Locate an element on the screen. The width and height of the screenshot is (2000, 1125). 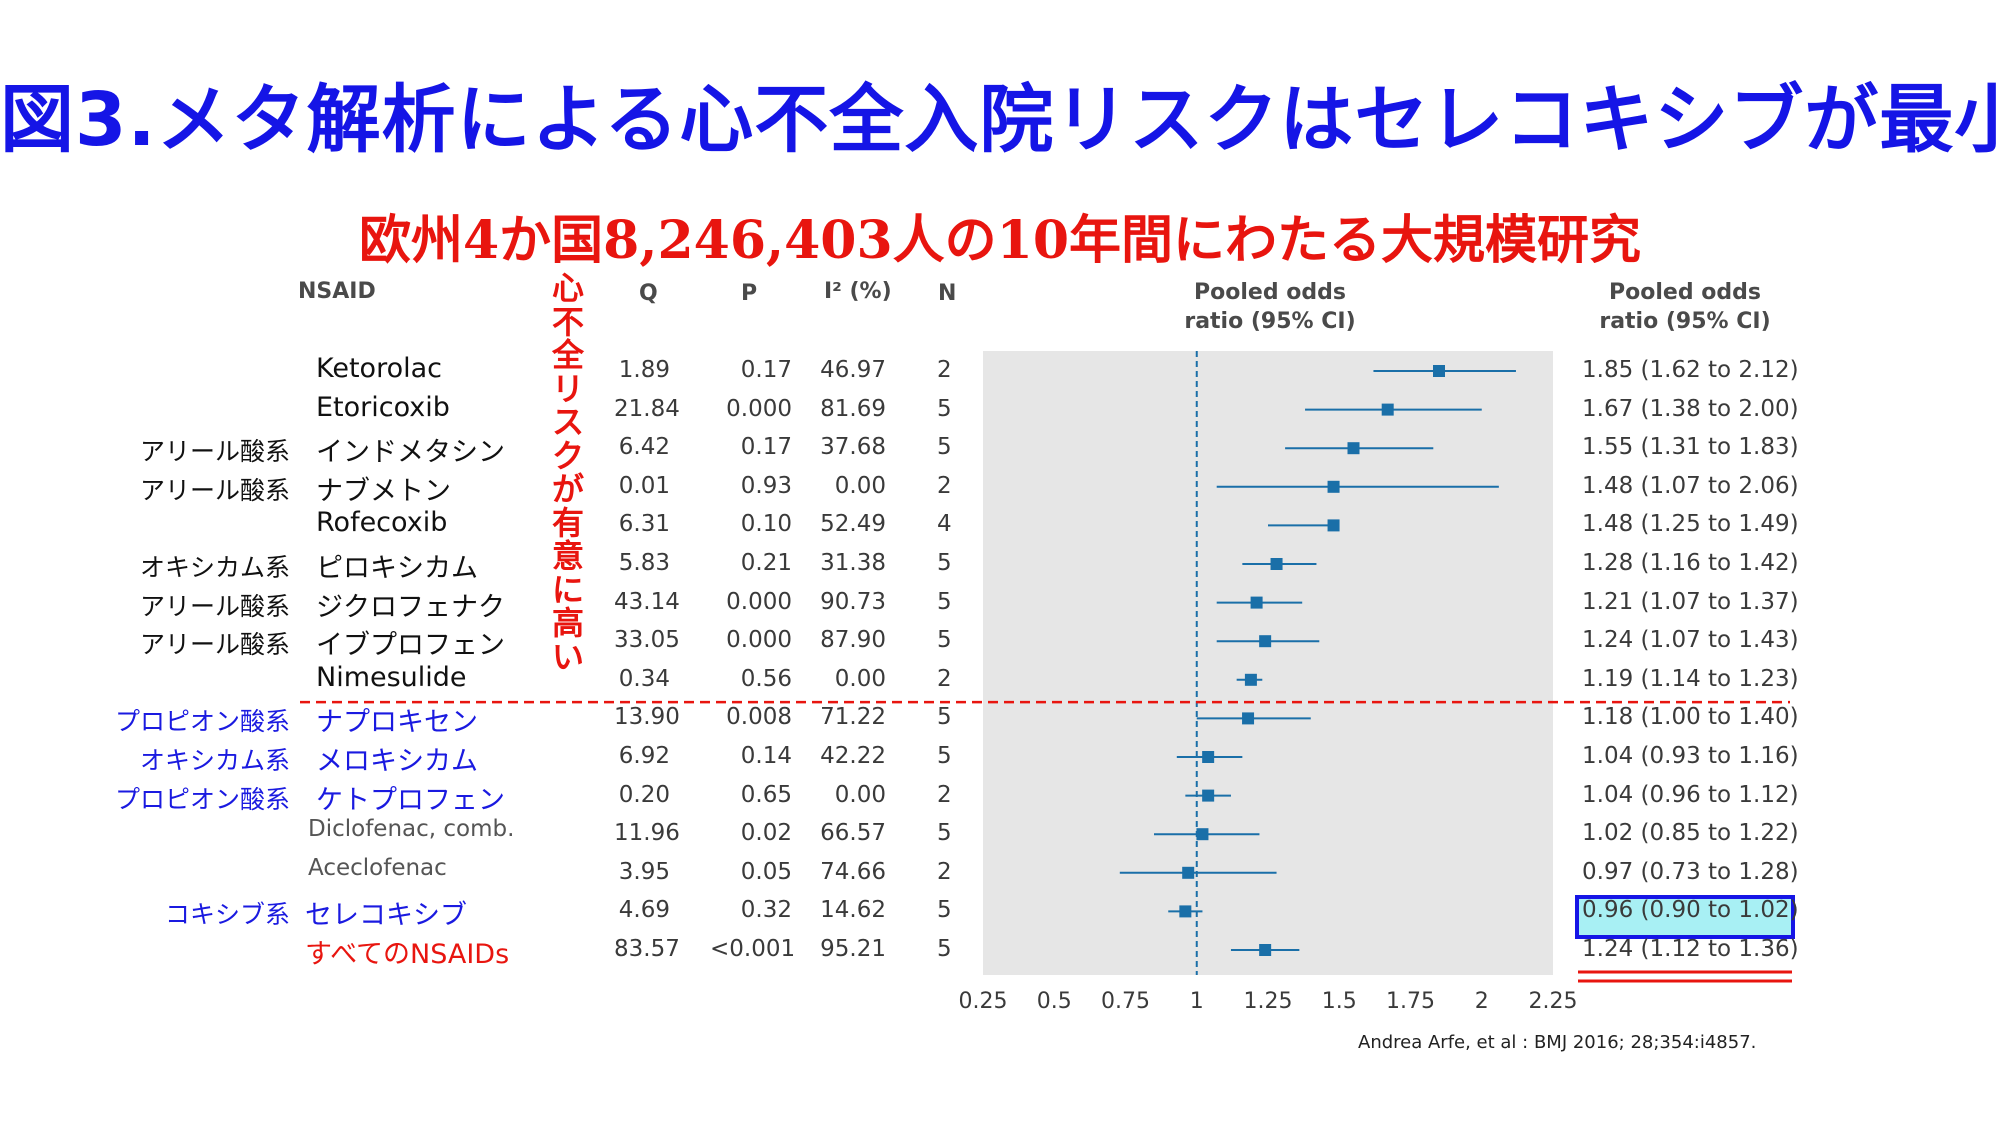
row-q-value: 0.01 is located at coordinates (644, 485).